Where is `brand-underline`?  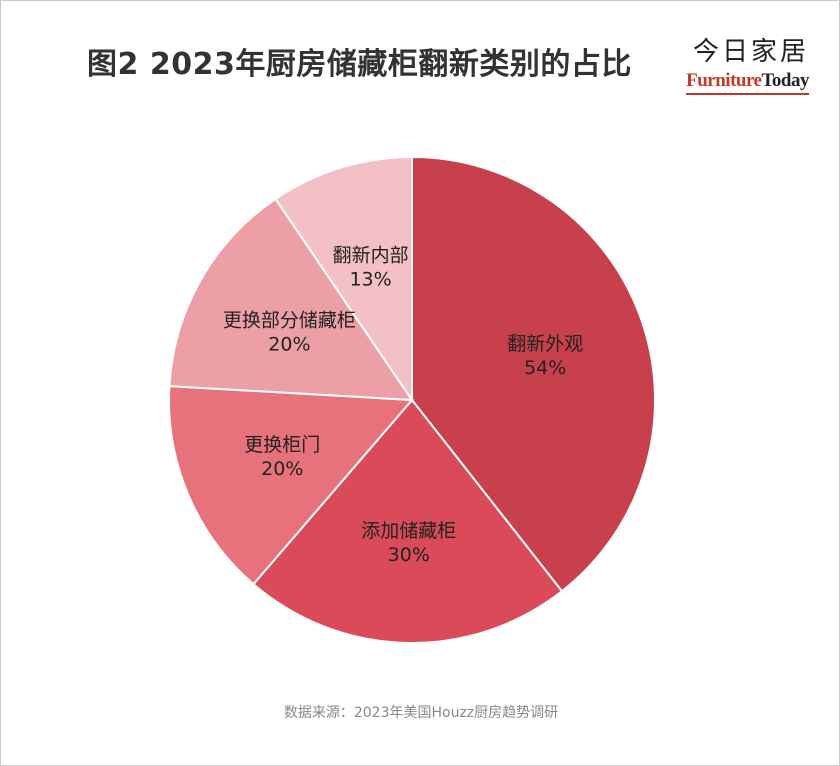 brand-underline is located at coordinates (747, 94).